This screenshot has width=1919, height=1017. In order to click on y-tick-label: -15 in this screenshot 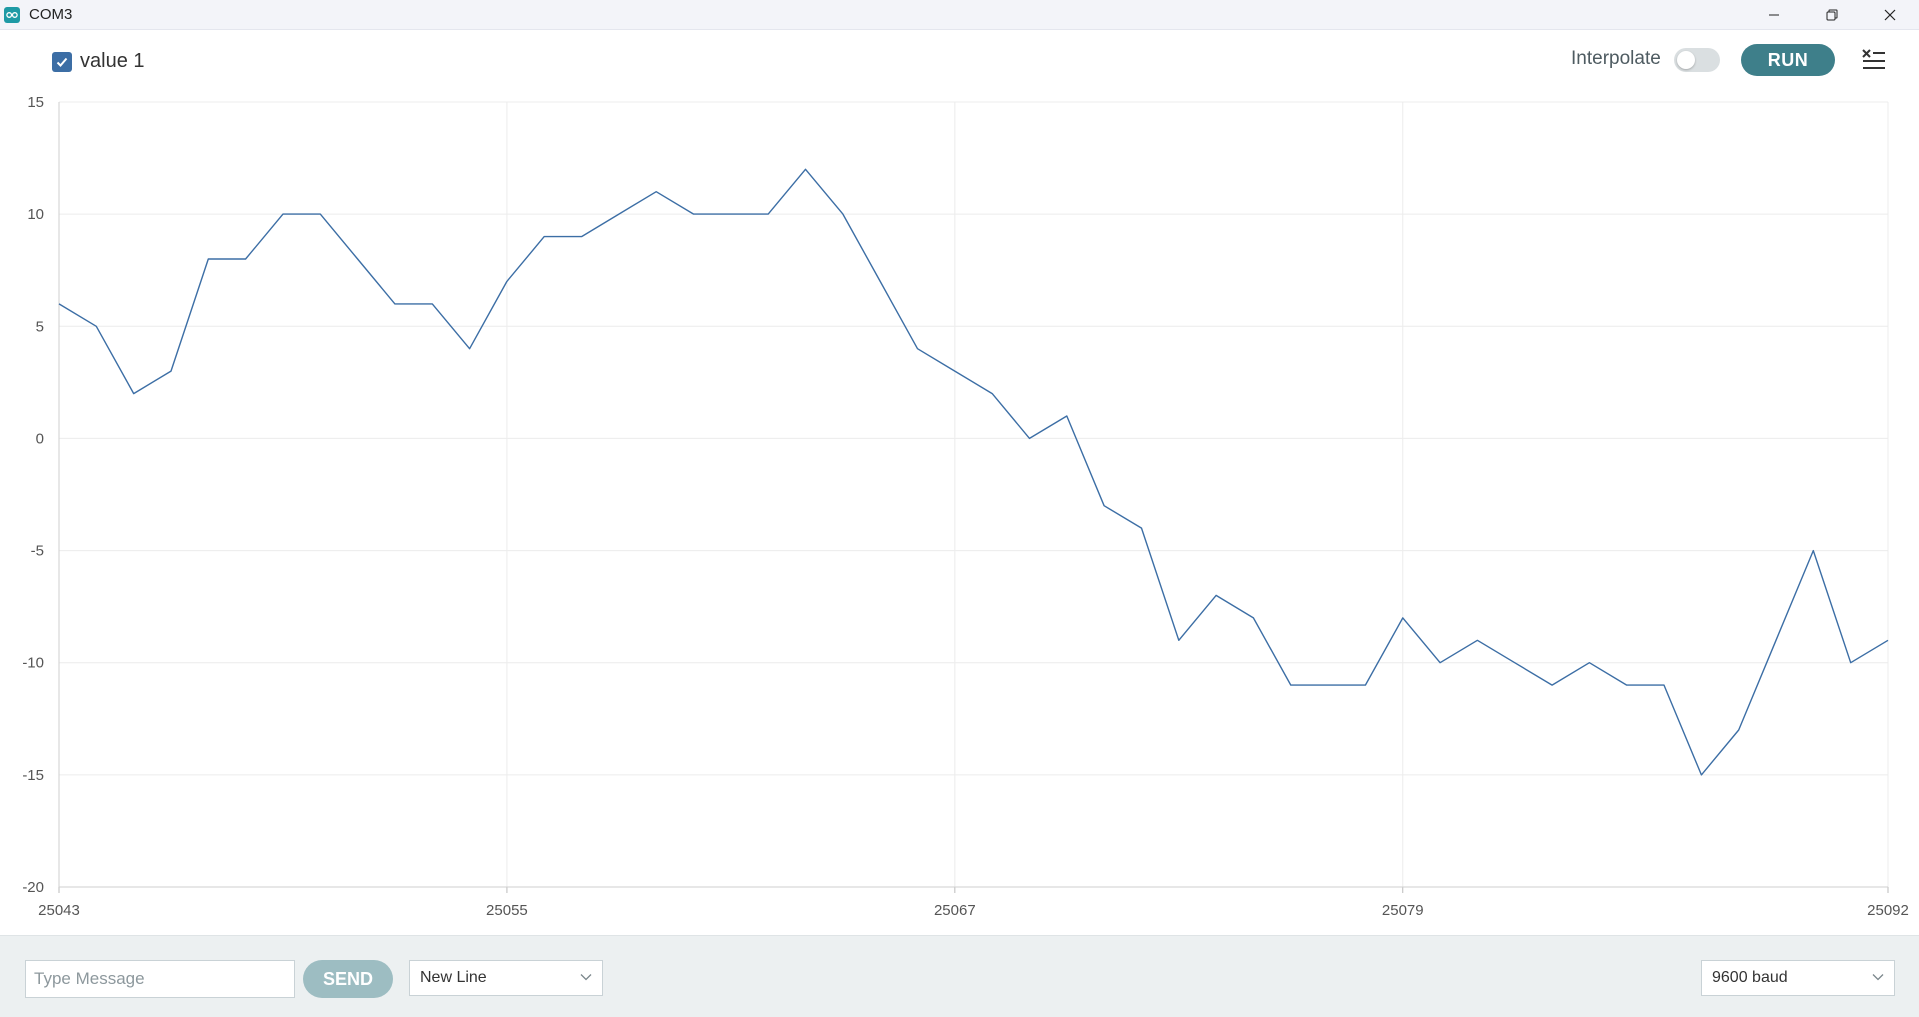, I will do `click(33, 775)`.